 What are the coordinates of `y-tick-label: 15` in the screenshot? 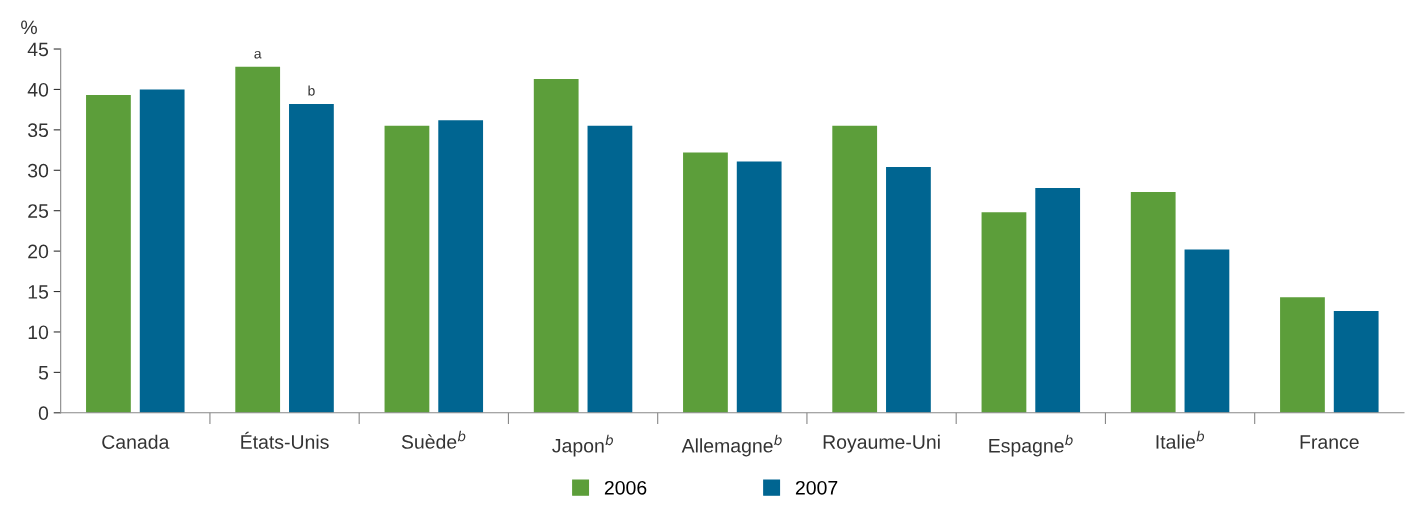 It's located at (38, 292).